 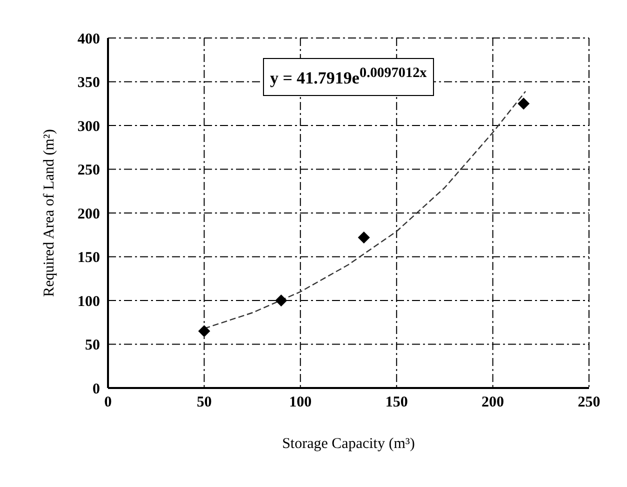 I want to click on x-tick-label: 0, so click(x=108, y=402).